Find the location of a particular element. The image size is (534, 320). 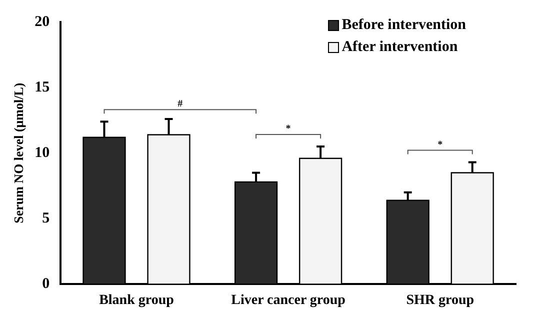

x-tick-label: Blank group is located at coordinates (136, 300).